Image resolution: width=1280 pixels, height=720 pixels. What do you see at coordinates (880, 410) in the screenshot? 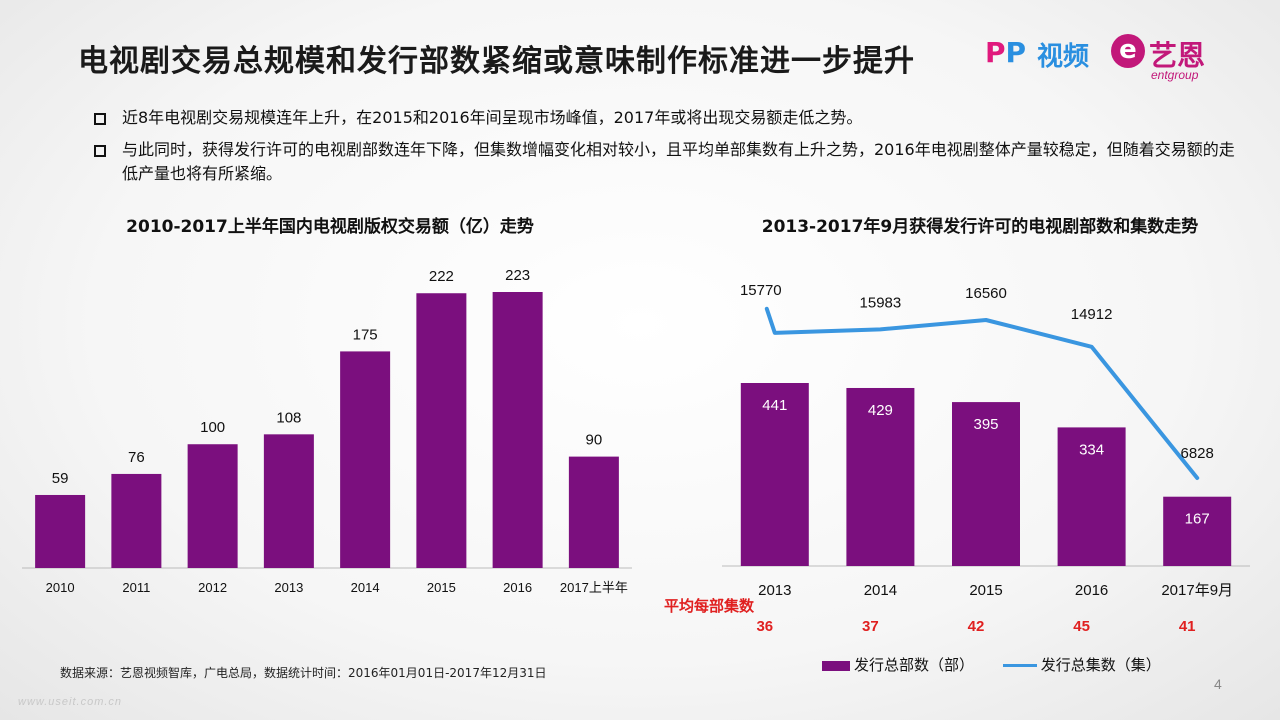
I see `right-chart-bar-value-label: 429` at bounding box center [880, 410].